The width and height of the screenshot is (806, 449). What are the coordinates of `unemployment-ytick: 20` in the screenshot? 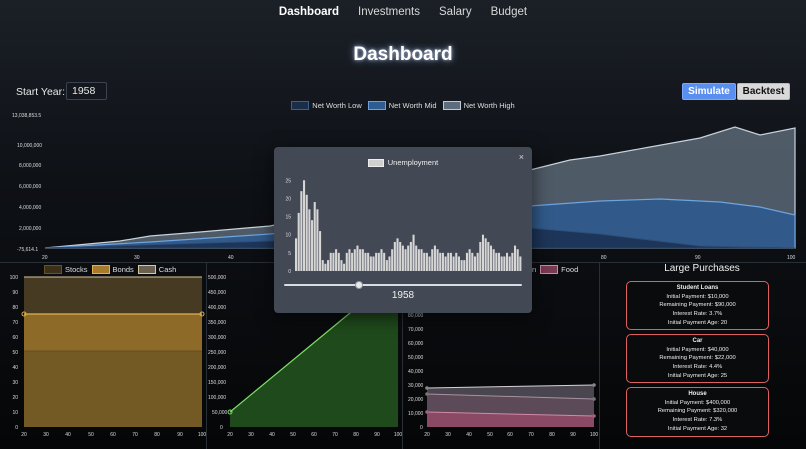 It's located at (288, 199).